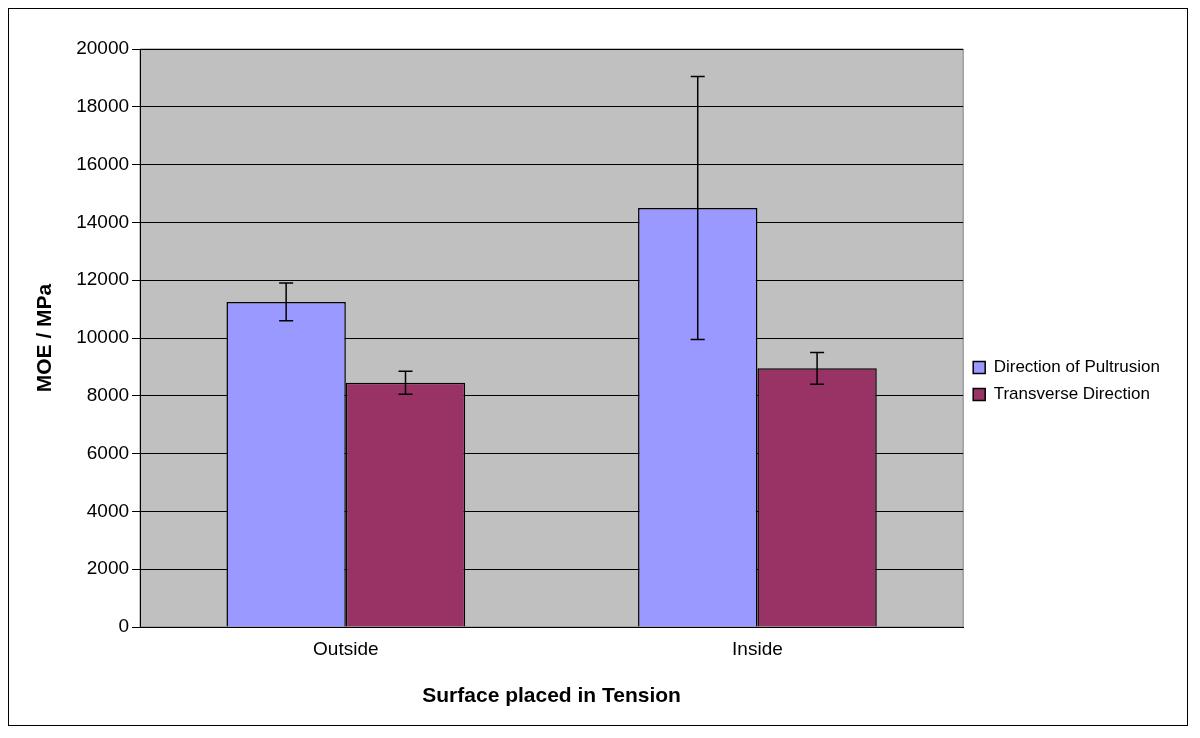 The height and width of the screenshot is (738, 1200). What do you see at coordinates (103, 337) in the screenshot?
I see `y-tick-label: 10000` at bounding box center [103, 337].